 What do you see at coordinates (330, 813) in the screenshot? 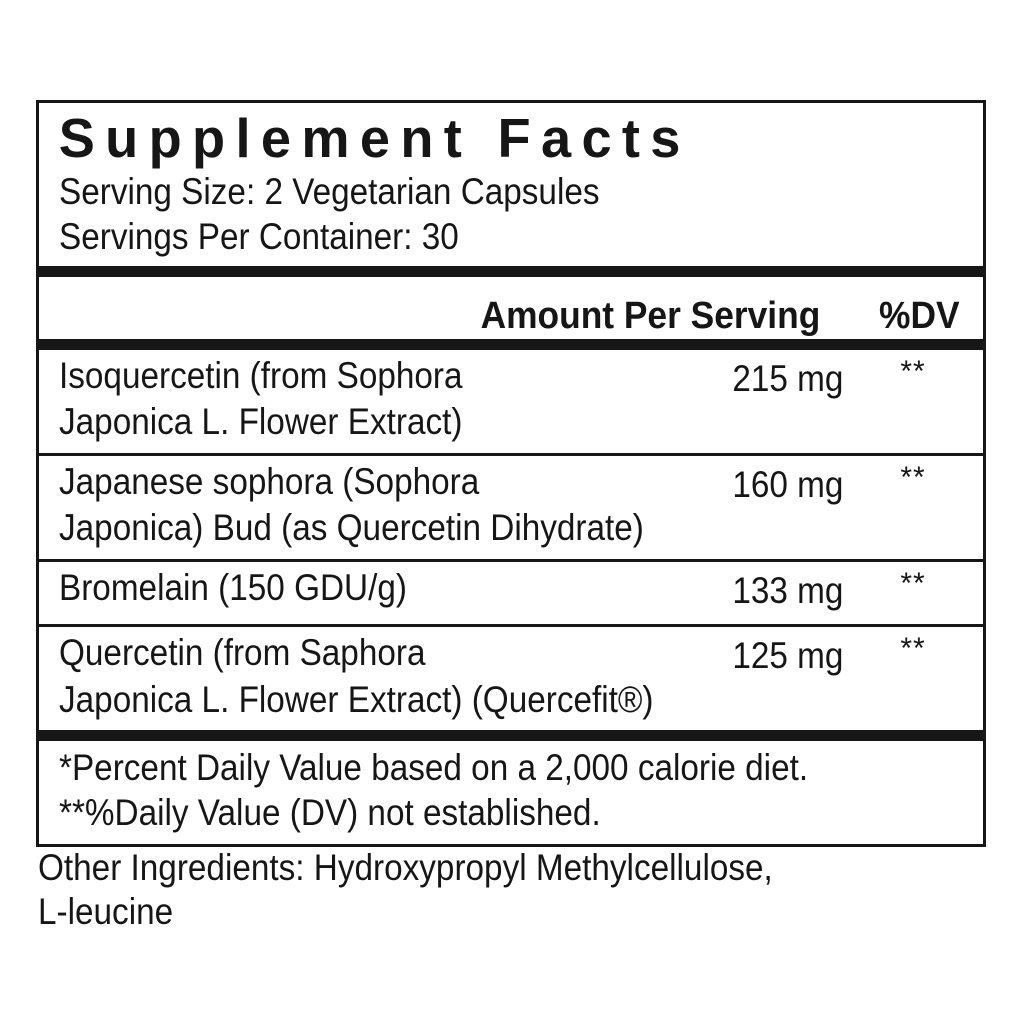
I see `footnote-dv-not-established: **%Daily Value (DV) not established.` at bounding box center [330, 813].